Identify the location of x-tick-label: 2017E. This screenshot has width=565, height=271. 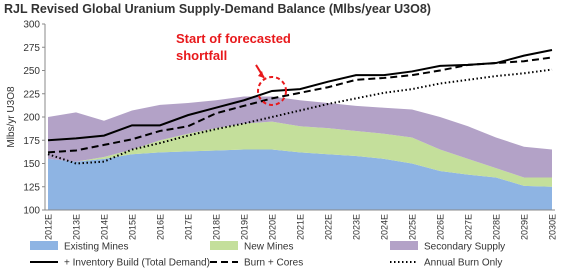
(189, 227).